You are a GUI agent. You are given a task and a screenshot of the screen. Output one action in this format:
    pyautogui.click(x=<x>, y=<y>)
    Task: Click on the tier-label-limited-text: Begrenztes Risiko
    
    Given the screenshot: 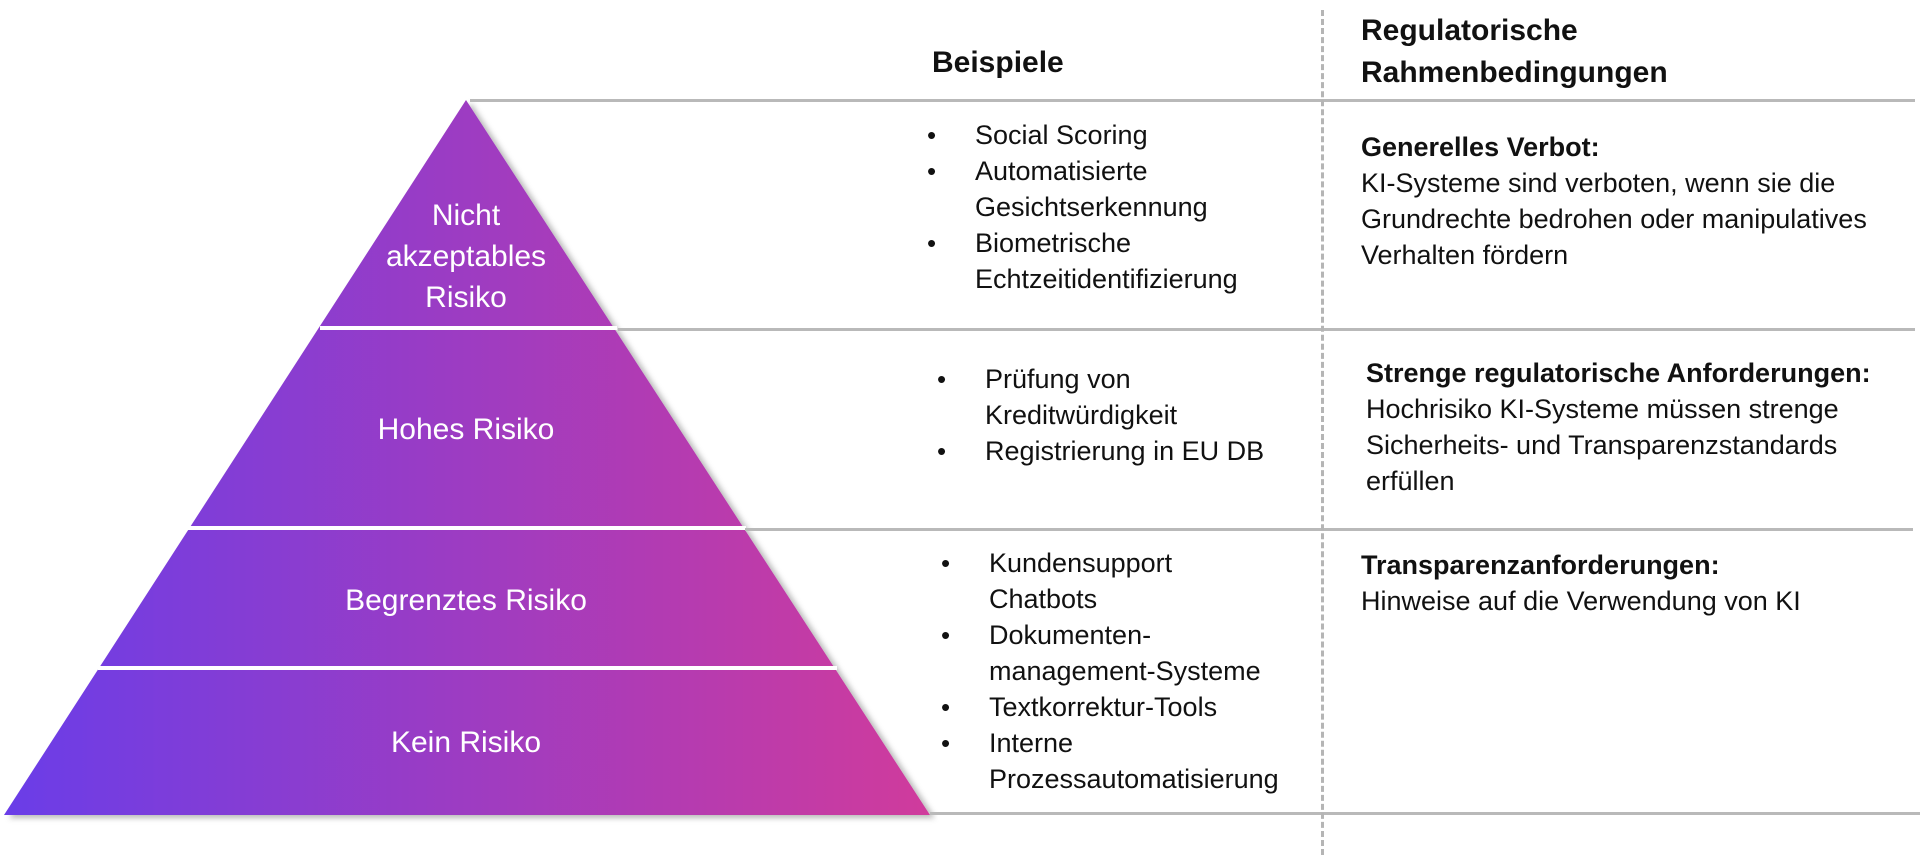 What is the action you would take?
    pyautogui.click(x=466, y=600)
    